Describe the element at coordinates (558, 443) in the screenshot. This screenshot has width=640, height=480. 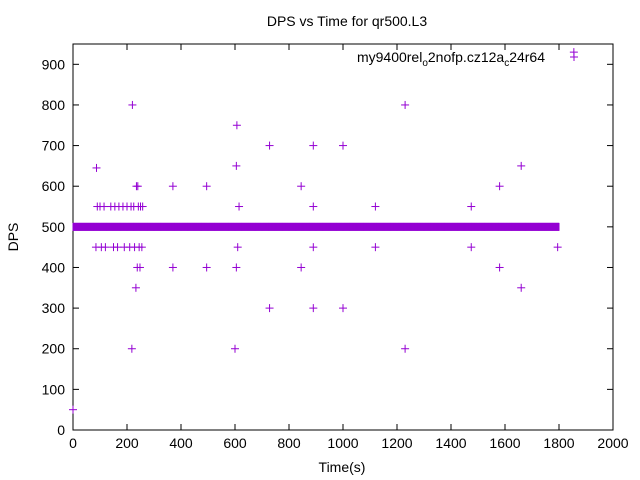
I see `x-tick-label: 1800` at that location.